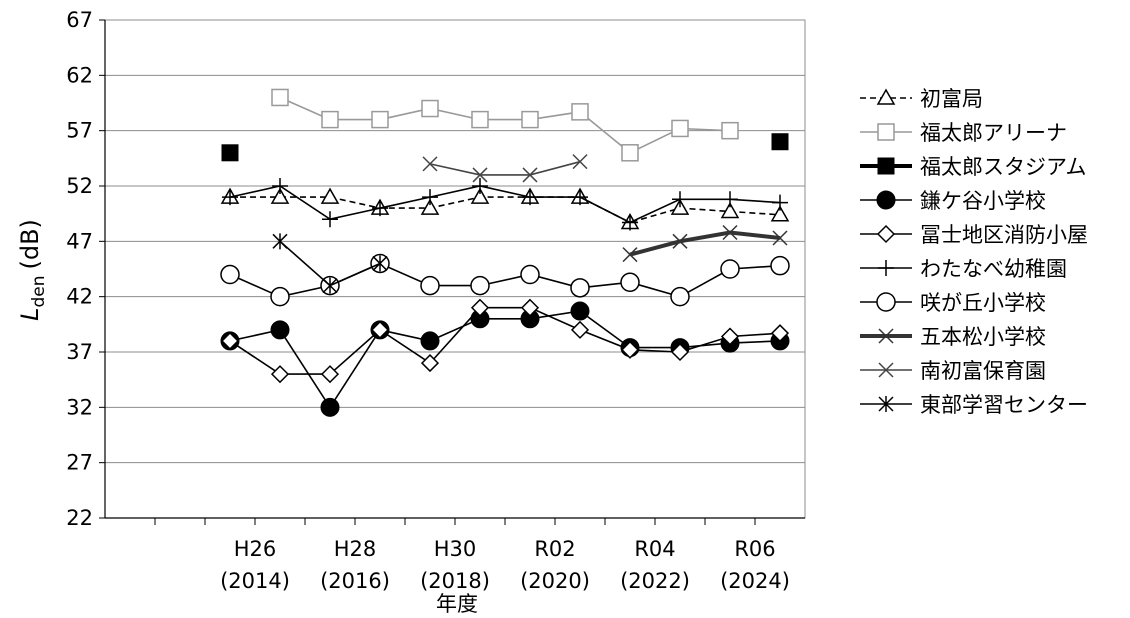  I want to click on legend-item: 福太郎アリーナ, so click(963, 133).